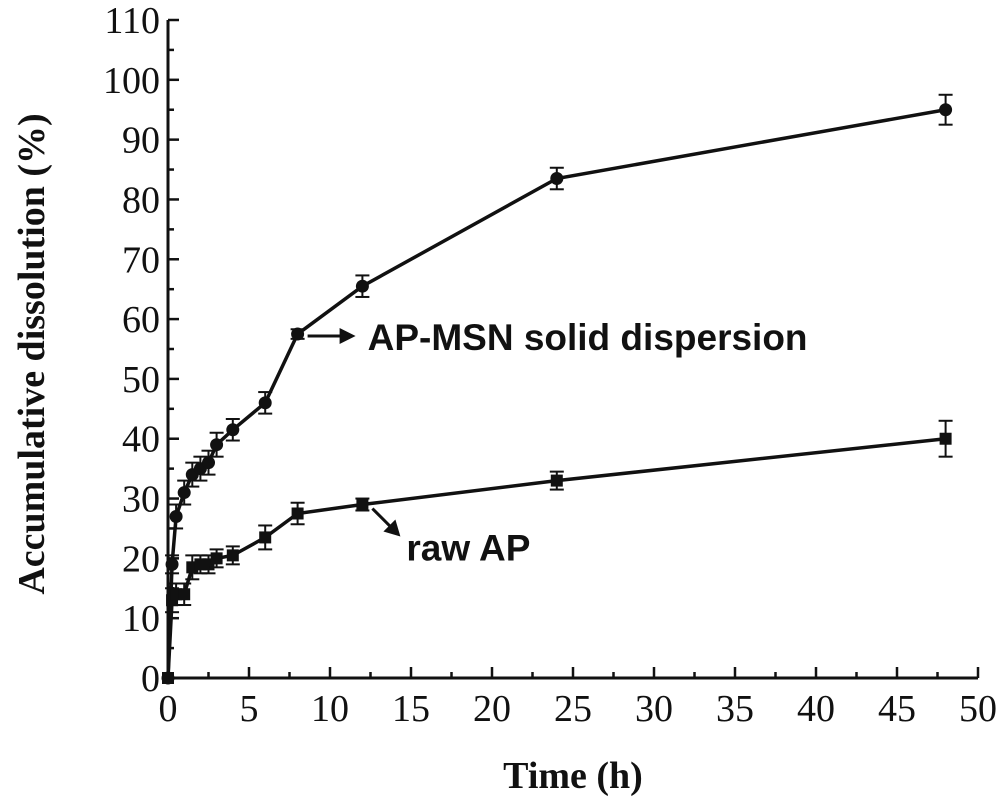 This screenshot has height=803, width=1000. Describe the element at coordinates (249, 709) in the screenshot. I see `x-tick-label: 5` at that location.